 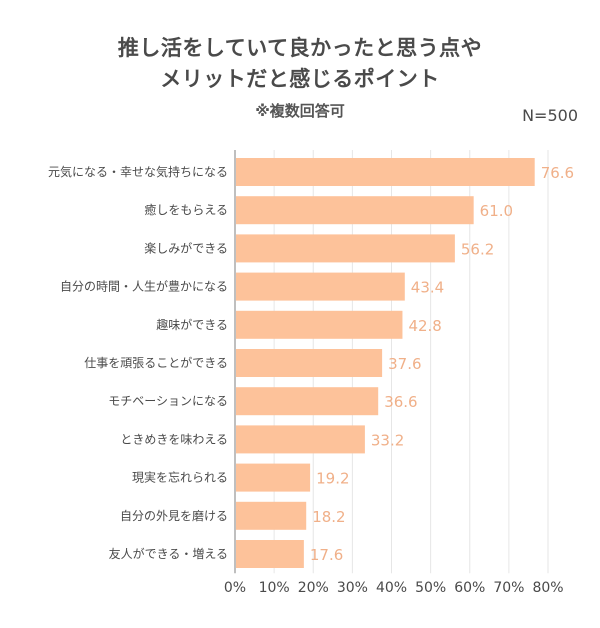 I want to click on value-label: 37.6, so click(x=404, y=364).